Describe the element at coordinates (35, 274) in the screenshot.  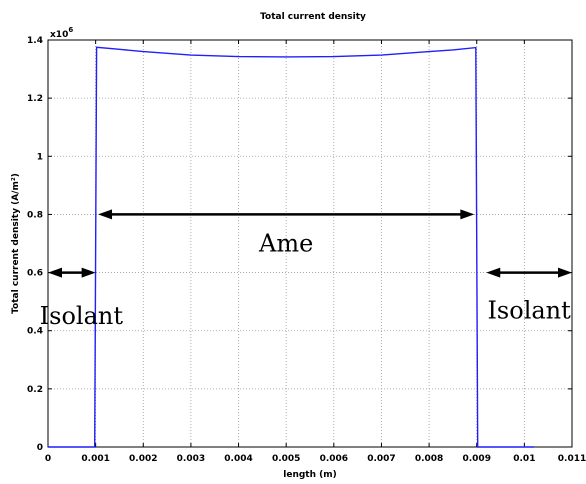
I see `y-tick-label: 0.6` at that location.